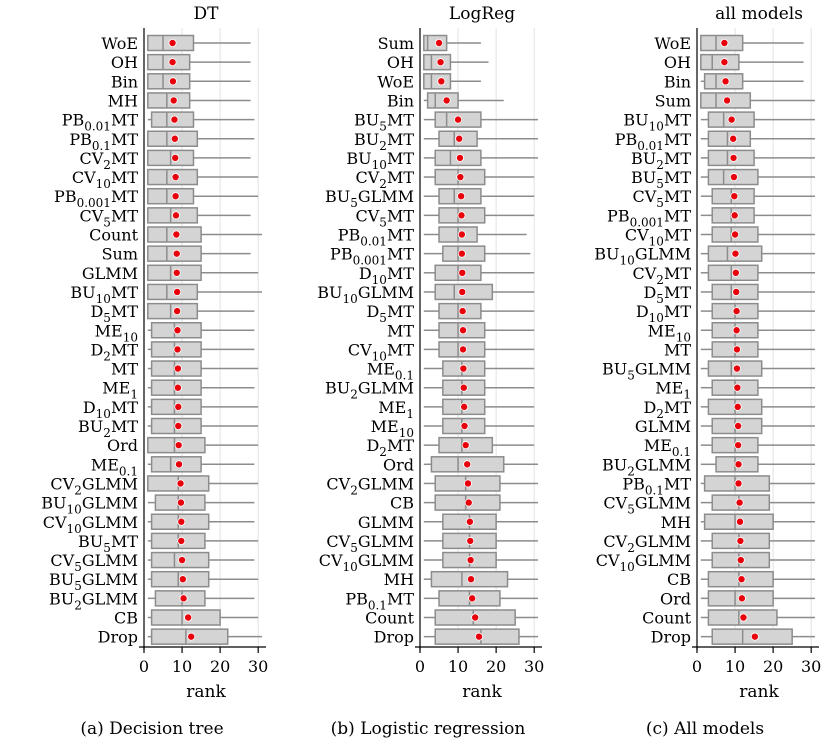 This screenshot has width=828, height=746. I want to click on category-label: CV5MT, so click(662, 198).